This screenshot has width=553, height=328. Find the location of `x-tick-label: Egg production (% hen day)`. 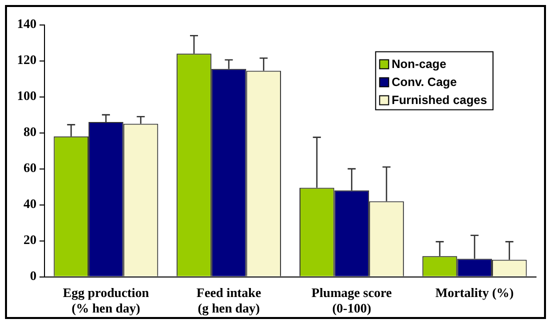

x-tick-label: Egg production (% hen day) is located at coordinates (106, 300).